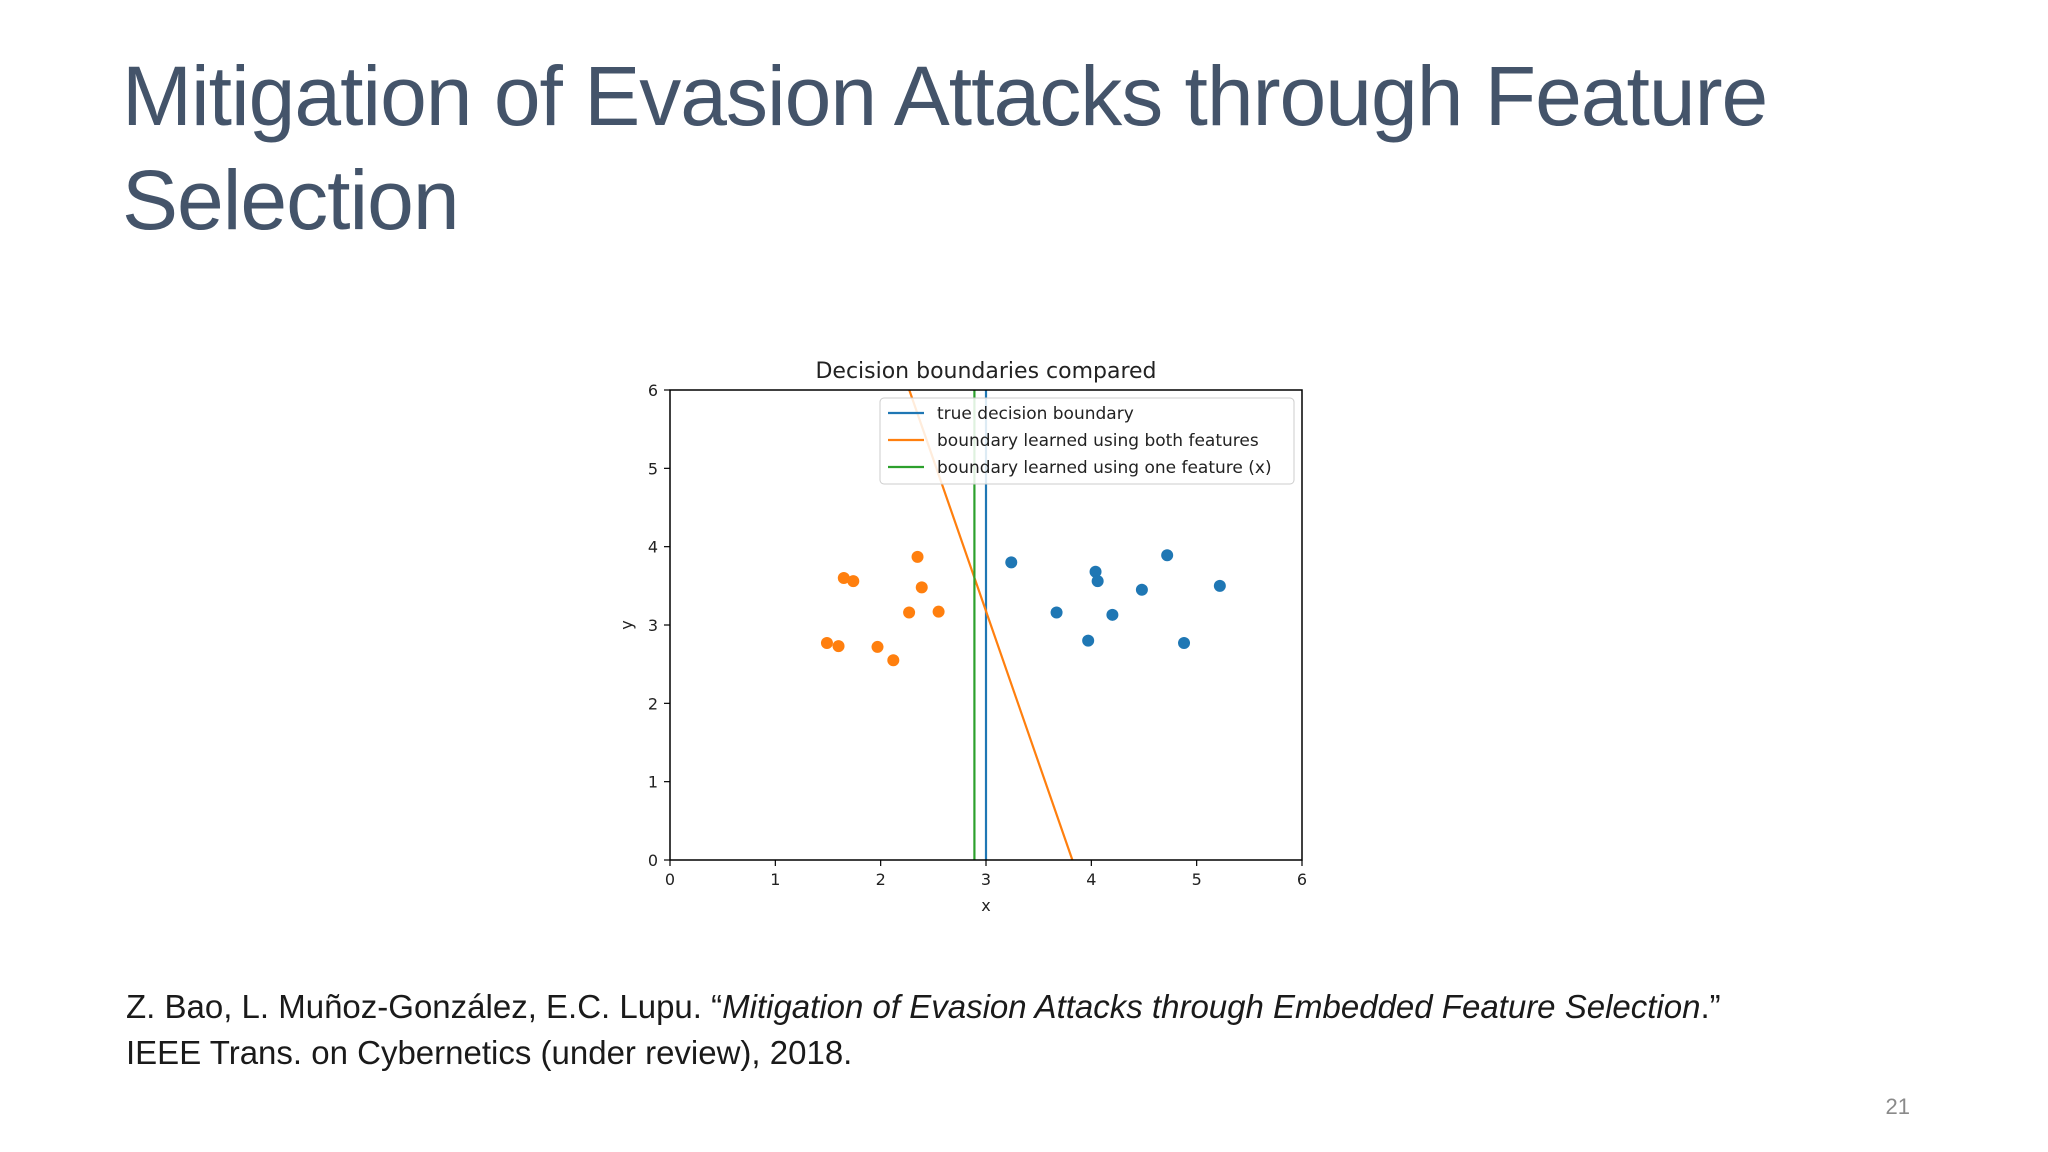 Image resolution: width=2048 pixels, height=1152 pixels. Describe the element at coordinates (775, 879) in the screenshot. I see `x-tick-label: 1` at that location.